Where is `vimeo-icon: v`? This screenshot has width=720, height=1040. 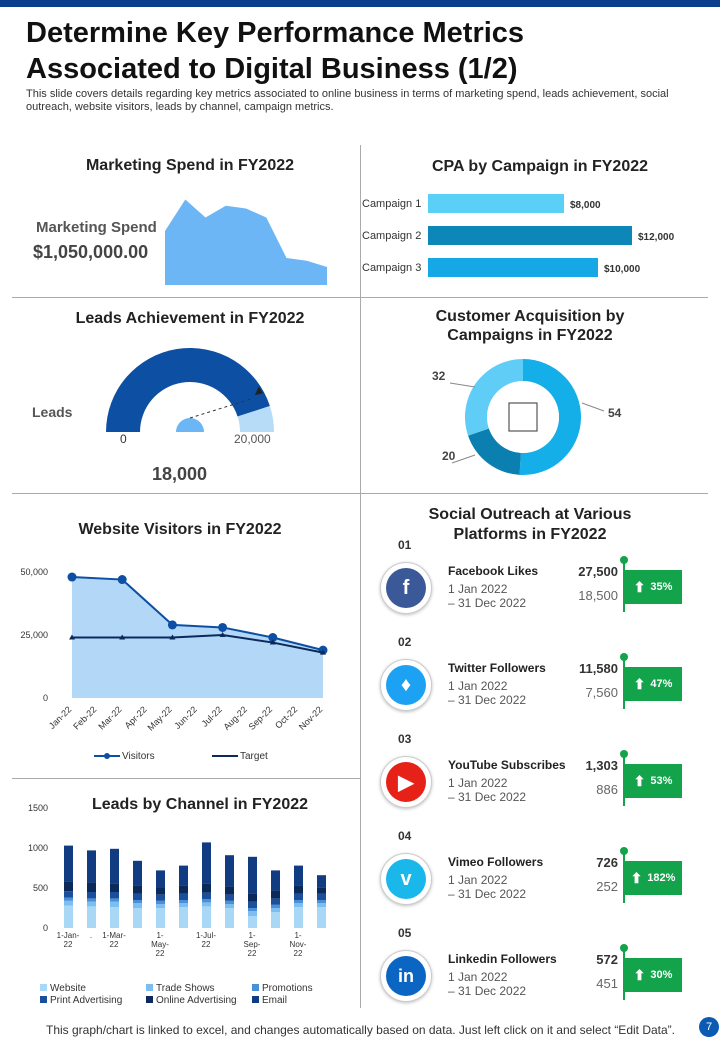 vimeo-icon: v is located at coordinates (406, 879).